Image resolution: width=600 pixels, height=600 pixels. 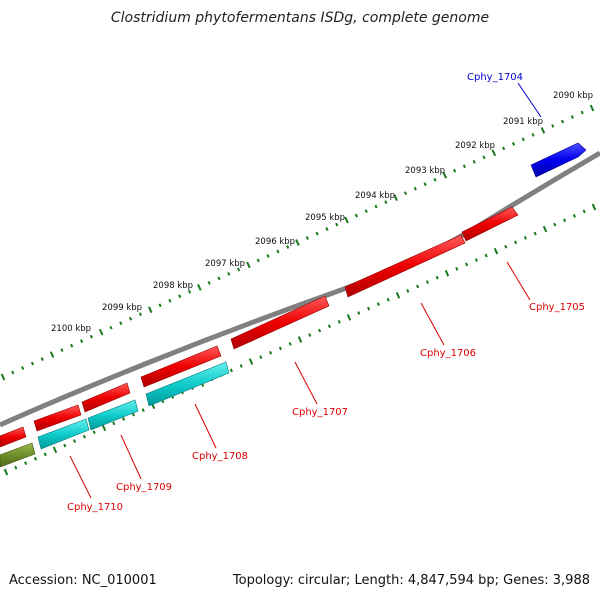 What do you see at coordinates (523, 122) in the screenshot?
I see `scale-label: 2091 kbp` at bounding box center [523, 122].